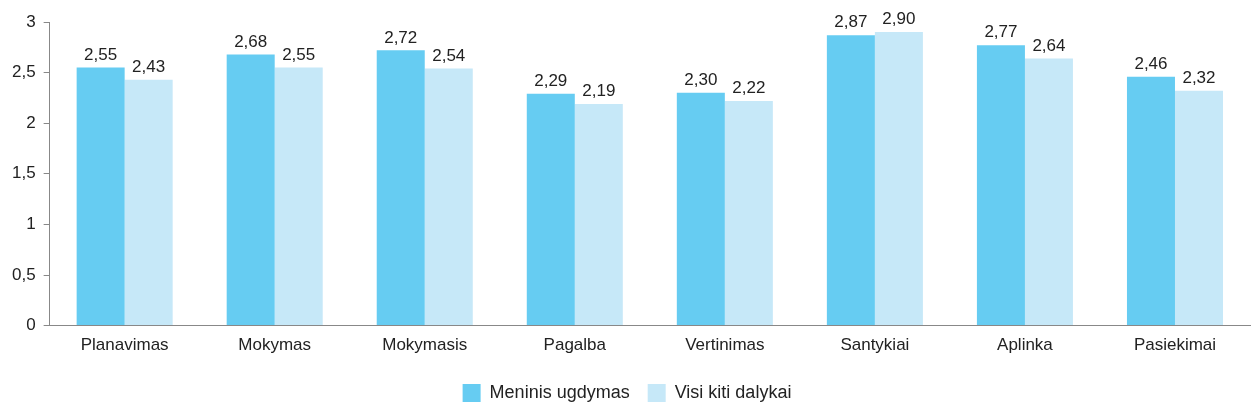  Describe the element at coordinates (31, 224) in the screenshot. I see `y-tick-label: 1` at that location.